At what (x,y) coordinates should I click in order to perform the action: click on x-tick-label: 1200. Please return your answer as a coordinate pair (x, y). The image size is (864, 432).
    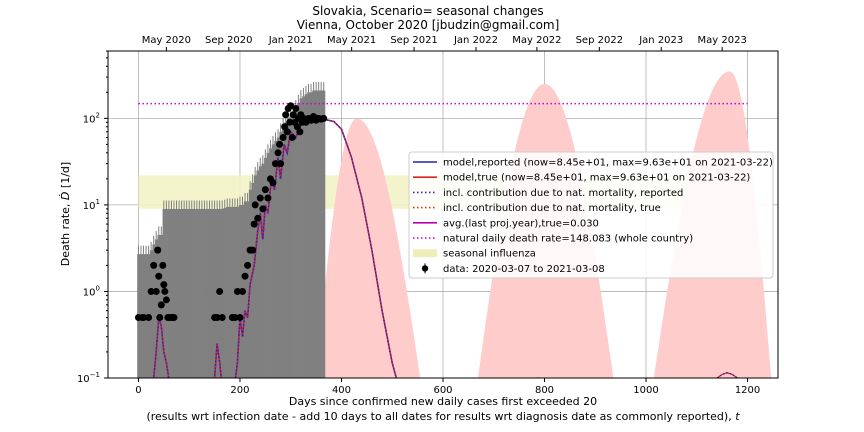
    Looking at the image, I should click on (747, 390).